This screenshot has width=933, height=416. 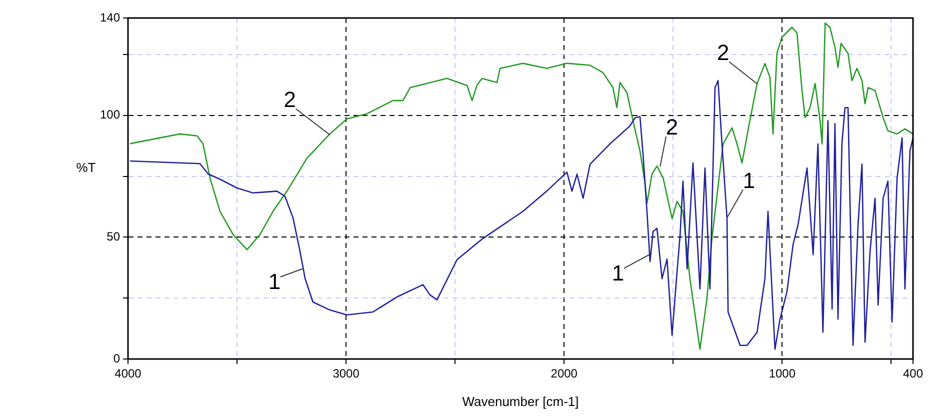 I want to click on x-axis-title: Wavenumber [cm-1], so click(x=520, y=401).